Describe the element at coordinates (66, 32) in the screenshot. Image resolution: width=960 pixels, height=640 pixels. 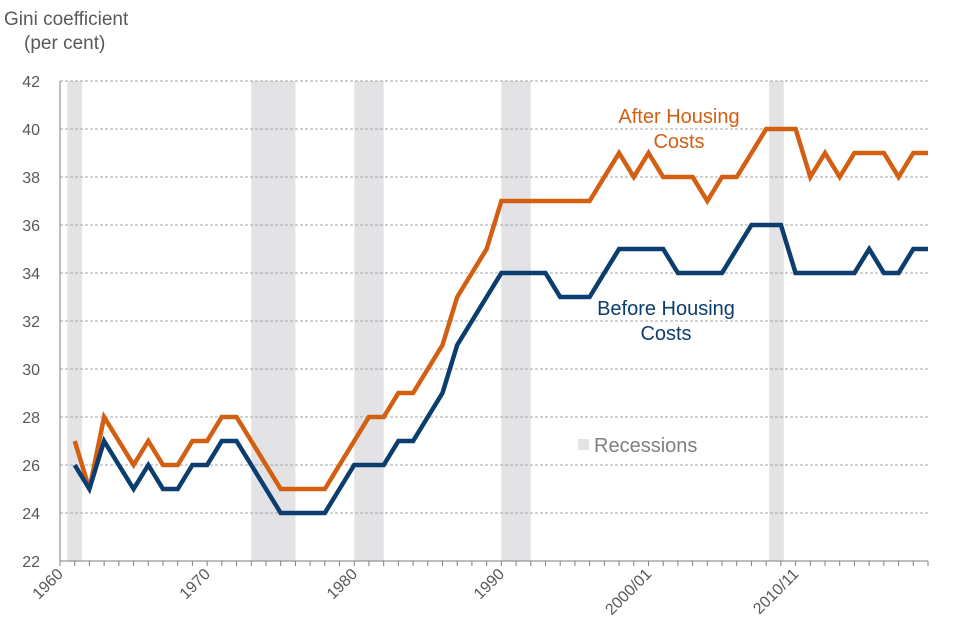
I see `y-axis-label: Gini coefficient (per cent)` at that location.